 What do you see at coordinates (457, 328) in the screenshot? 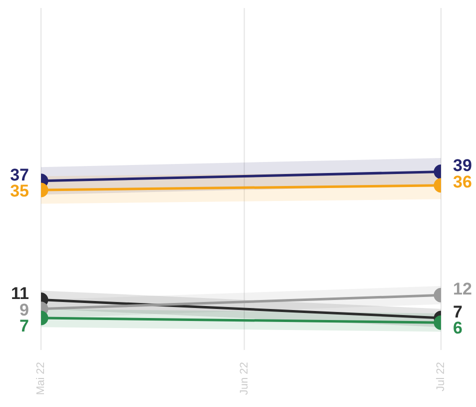
I see `data-label: 6` at bounding box center [457, 328].